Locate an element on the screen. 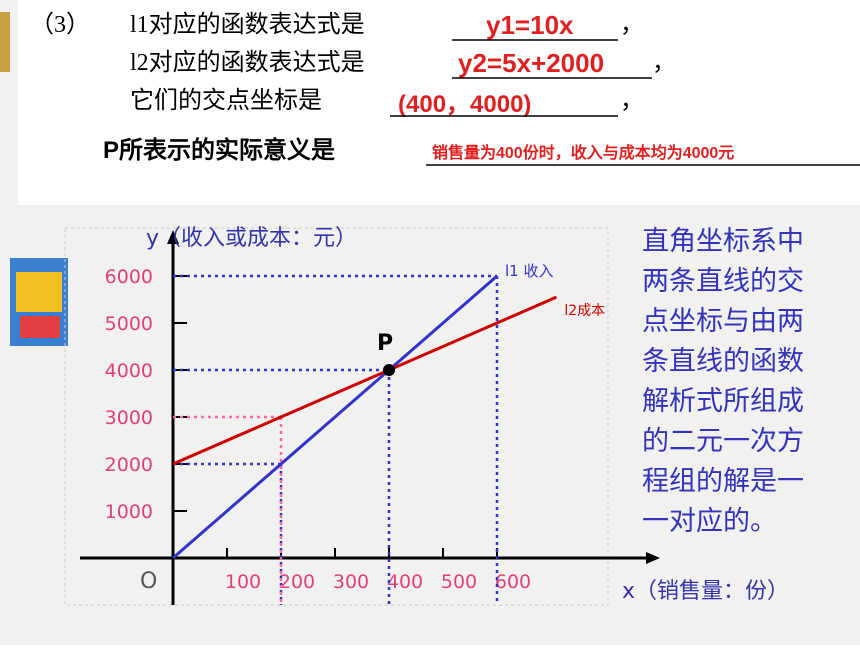 This screenshot has height=649, width=860. y-tick-label: 1000 is located at coordinates (129, 512).